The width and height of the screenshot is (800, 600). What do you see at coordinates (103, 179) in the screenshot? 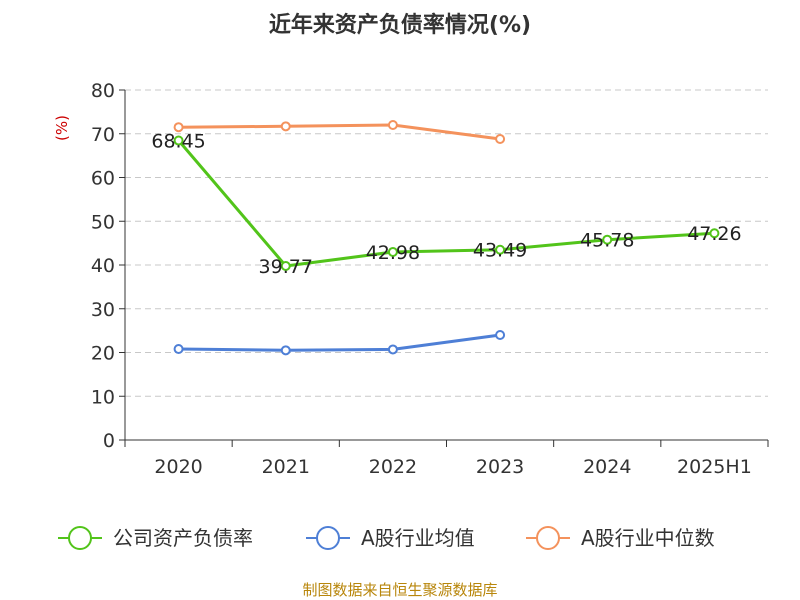
I see `y-tick-label: 60` at bounding box center [103, 179].